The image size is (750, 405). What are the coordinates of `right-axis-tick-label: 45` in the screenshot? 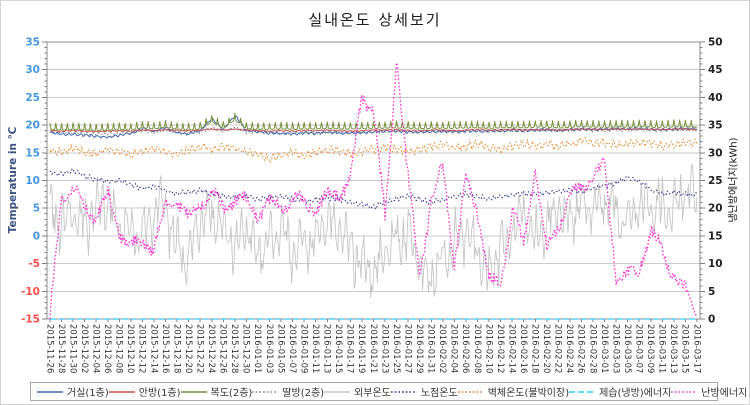 It's located at (715, 70).